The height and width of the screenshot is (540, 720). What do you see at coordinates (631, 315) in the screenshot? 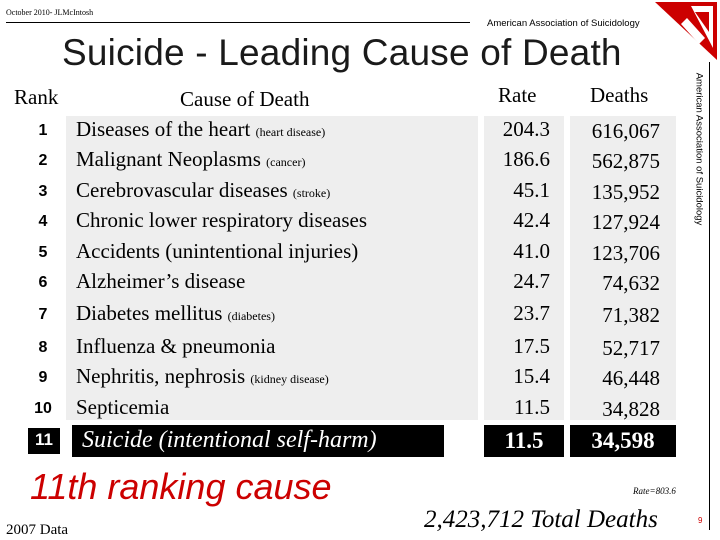
I see `deaths-cell: 71,382` at bounding box center [631, 315].